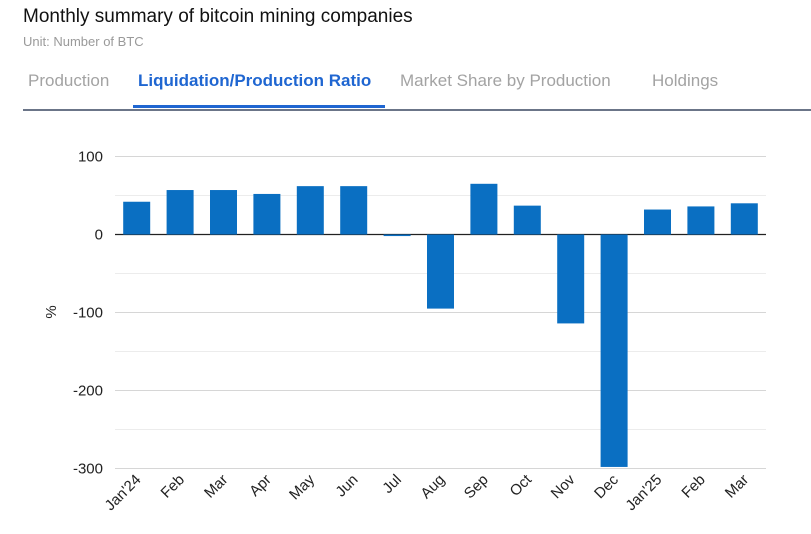 The width and height of the screenshot is (811, 534). Describe the element at coordinates (88, 313) in the screenshot. I see `y-tick-label: -100` at that location.